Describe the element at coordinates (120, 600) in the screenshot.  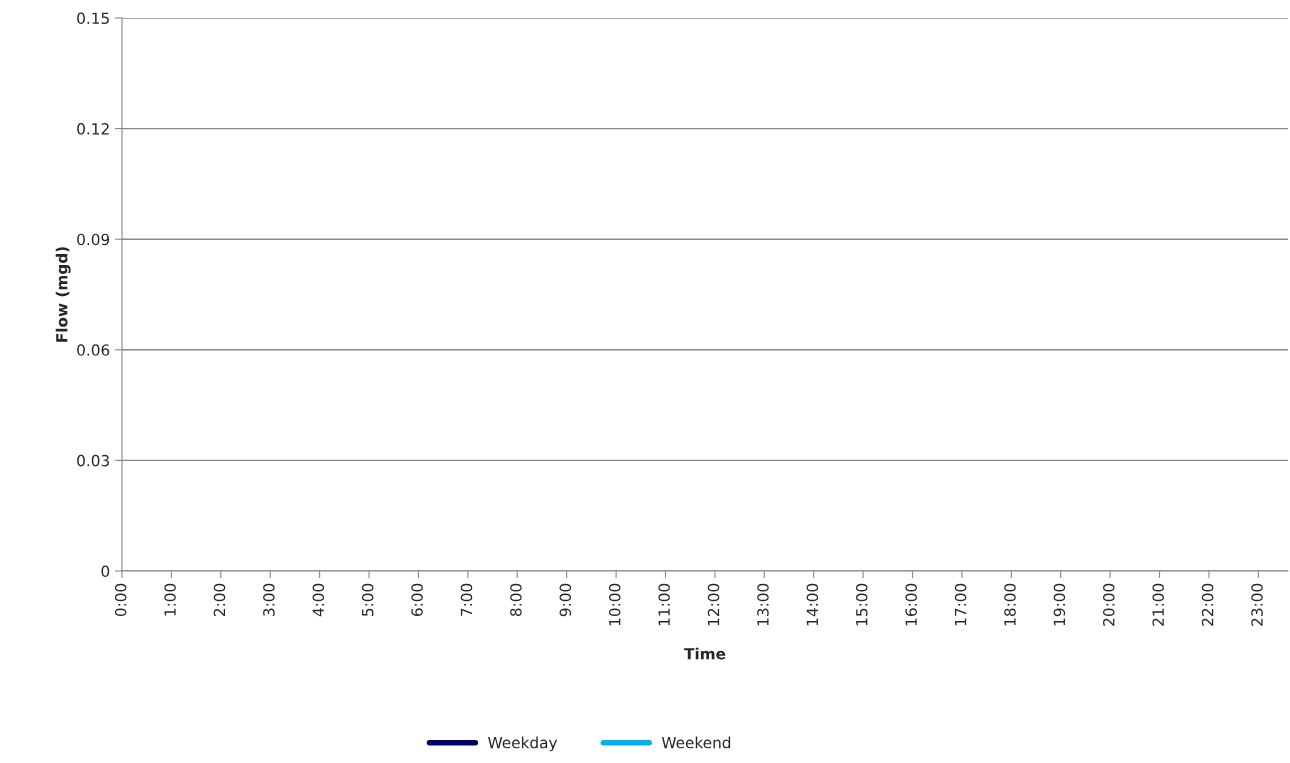
I see `x-tick-label: 0:00` at that location.